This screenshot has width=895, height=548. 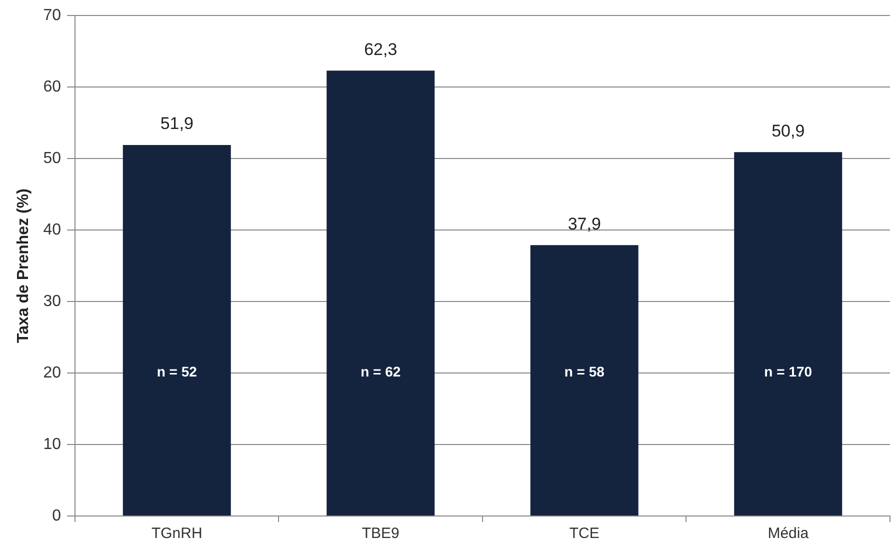 I want to click on x-tick-label: Média, so click(x=789, y=533).